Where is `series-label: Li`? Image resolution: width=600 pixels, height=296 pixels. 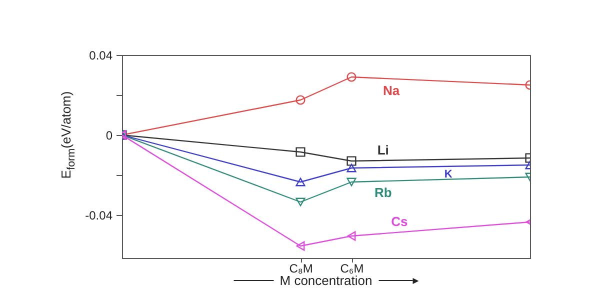 series-label: Li is located at coordinates (383, 150).